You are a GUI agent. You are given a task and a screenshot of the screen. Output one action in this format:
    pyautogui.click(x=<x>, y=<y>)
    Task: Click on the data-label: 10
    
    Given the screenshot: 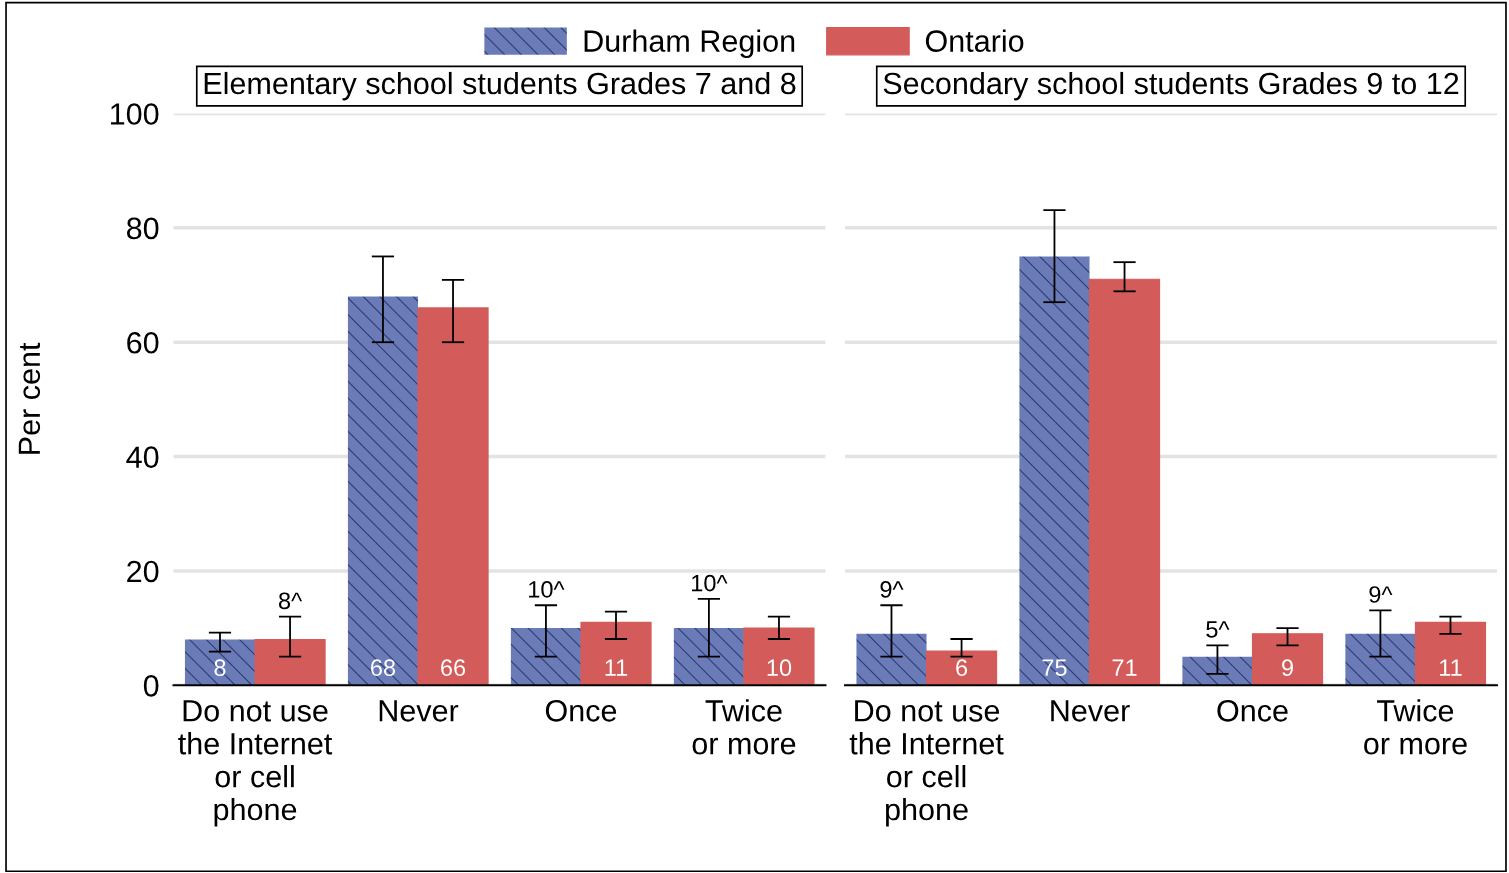 What is the action you would take?
    pyautogui.click(x=779, y=668)
    